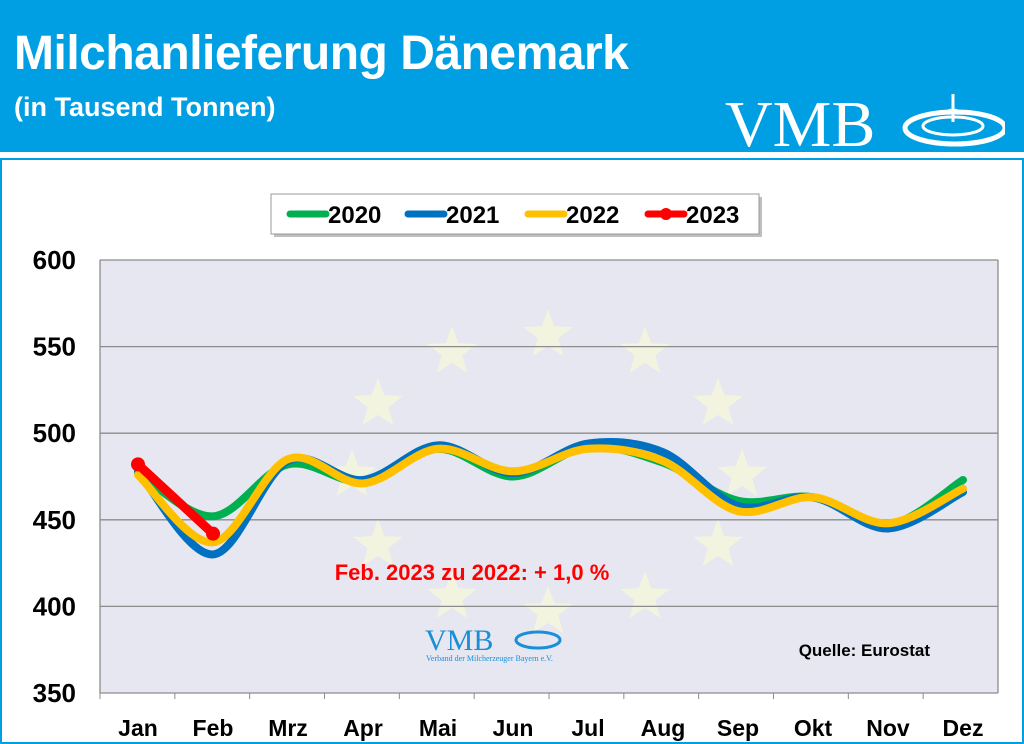 The width and height of the screenshot is (1024, 744). I want to click on source-label: Quelle: Eurostat, so click(865, 650).